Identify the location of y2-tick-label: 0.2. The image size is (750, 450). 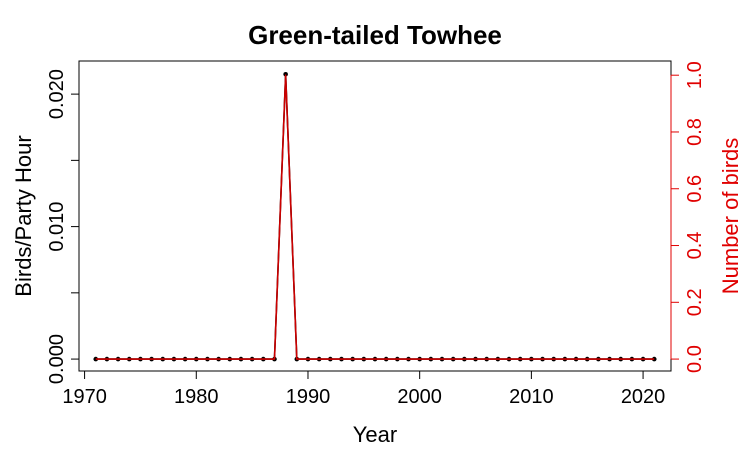
(695, 302).